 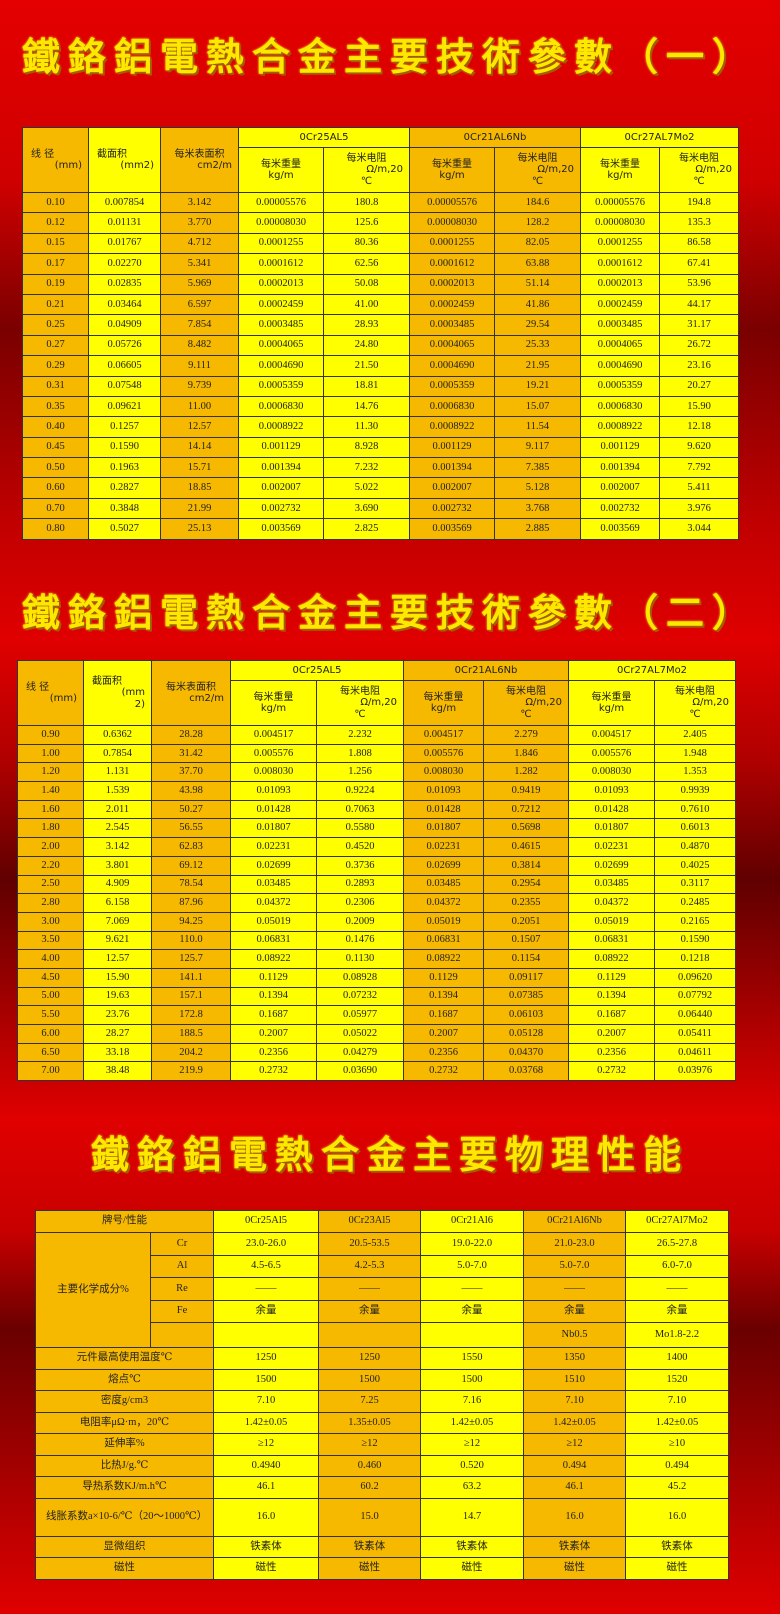 I want to click on table-cell: 23.16, so click(x=699, y=366).